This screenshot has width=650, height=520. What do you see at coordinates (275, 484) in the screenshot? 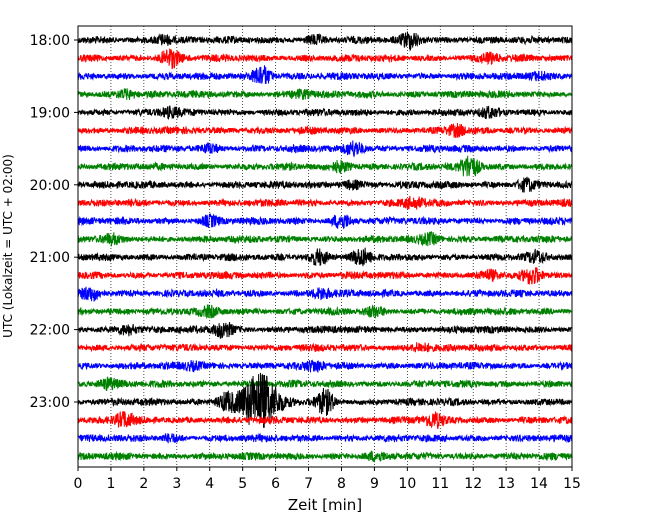
I see `x-tick-label: 6` at bounding box center [275, 484].